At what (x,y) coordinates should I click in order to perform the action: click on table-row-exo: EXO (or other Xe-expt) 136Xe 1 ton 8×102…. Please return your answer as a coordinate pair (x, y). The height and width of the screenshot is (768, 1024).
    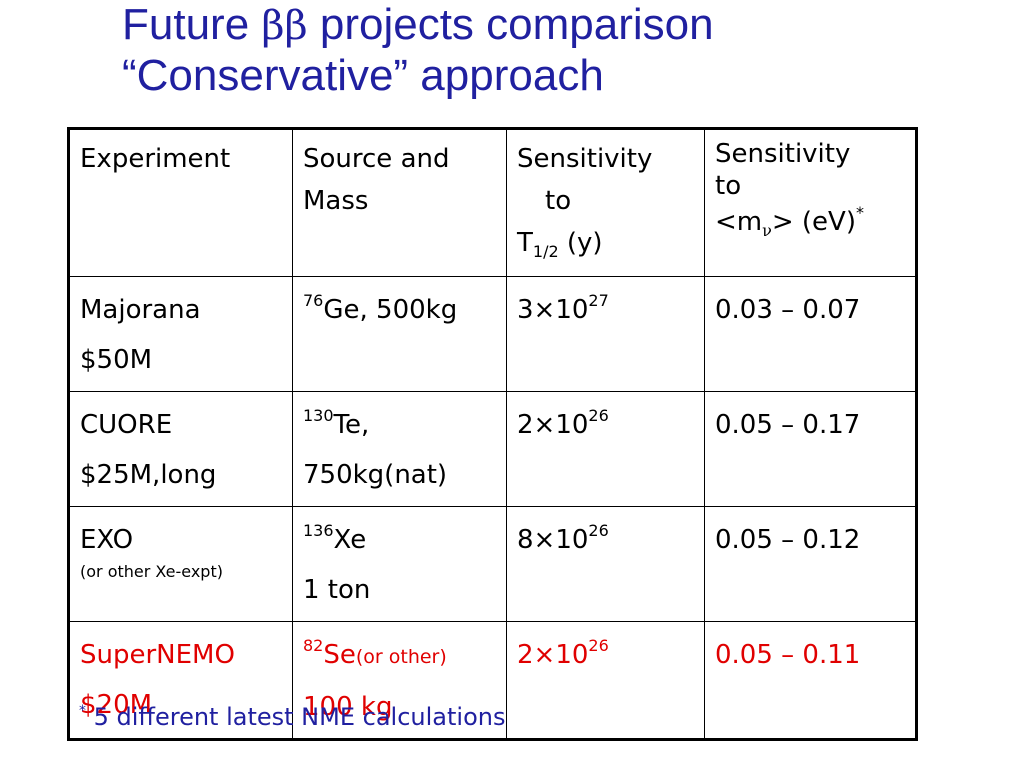
    Looking at the image, I should click on (492, 564).